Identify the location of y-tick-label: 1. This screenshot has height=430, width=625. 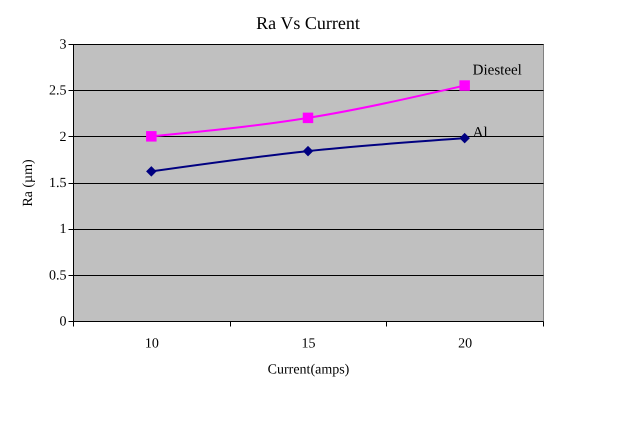
(63, 230).